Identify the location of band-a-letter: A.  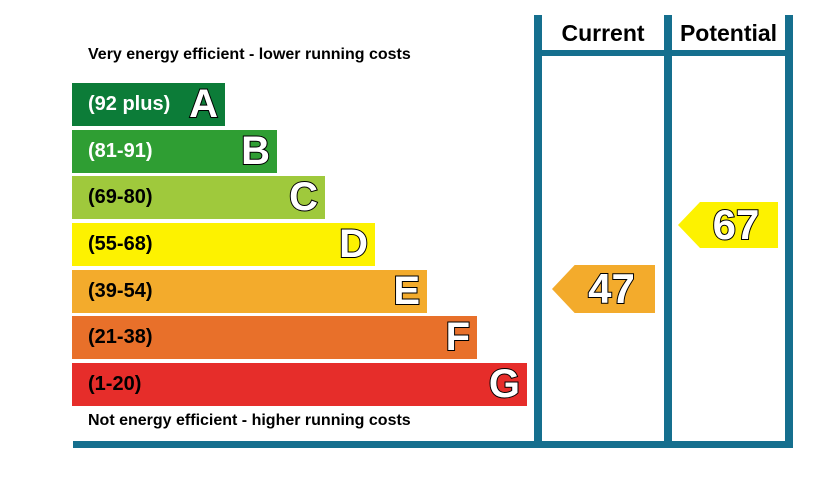
(203, 104).